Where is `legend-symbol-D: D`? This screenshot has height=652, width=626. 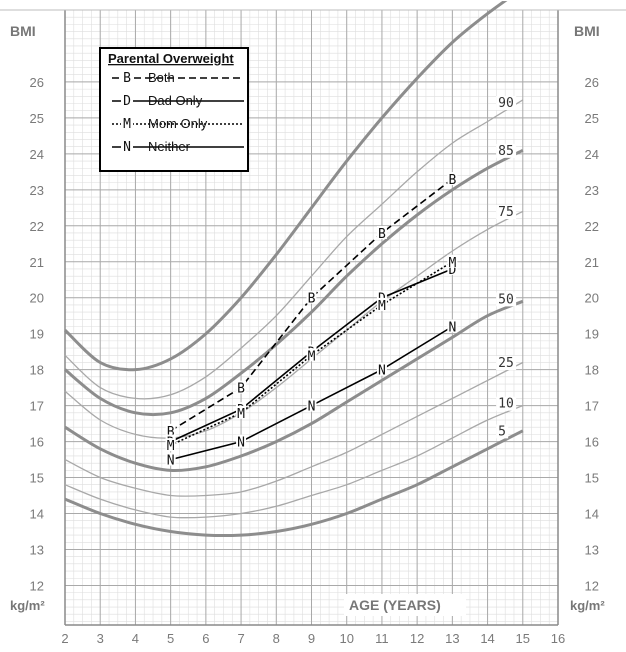
legend-symbol-D: D is located at coordinates (127, 101).